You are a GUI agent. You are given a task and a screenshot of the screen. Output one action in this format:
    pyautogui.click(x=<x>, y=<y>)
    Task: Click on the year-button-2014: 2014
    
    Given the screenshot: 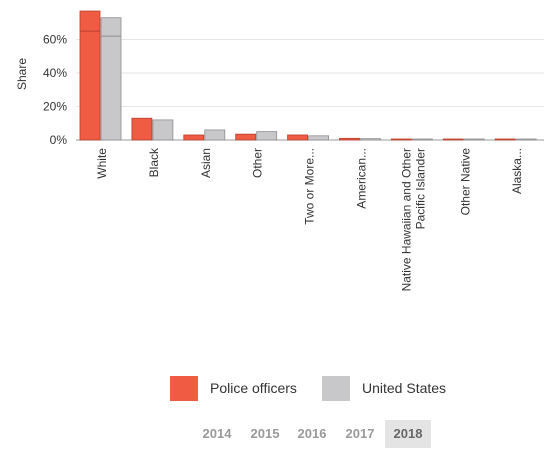 What is the action you would take?
    pyautogui.click(x=217, y=433)
    